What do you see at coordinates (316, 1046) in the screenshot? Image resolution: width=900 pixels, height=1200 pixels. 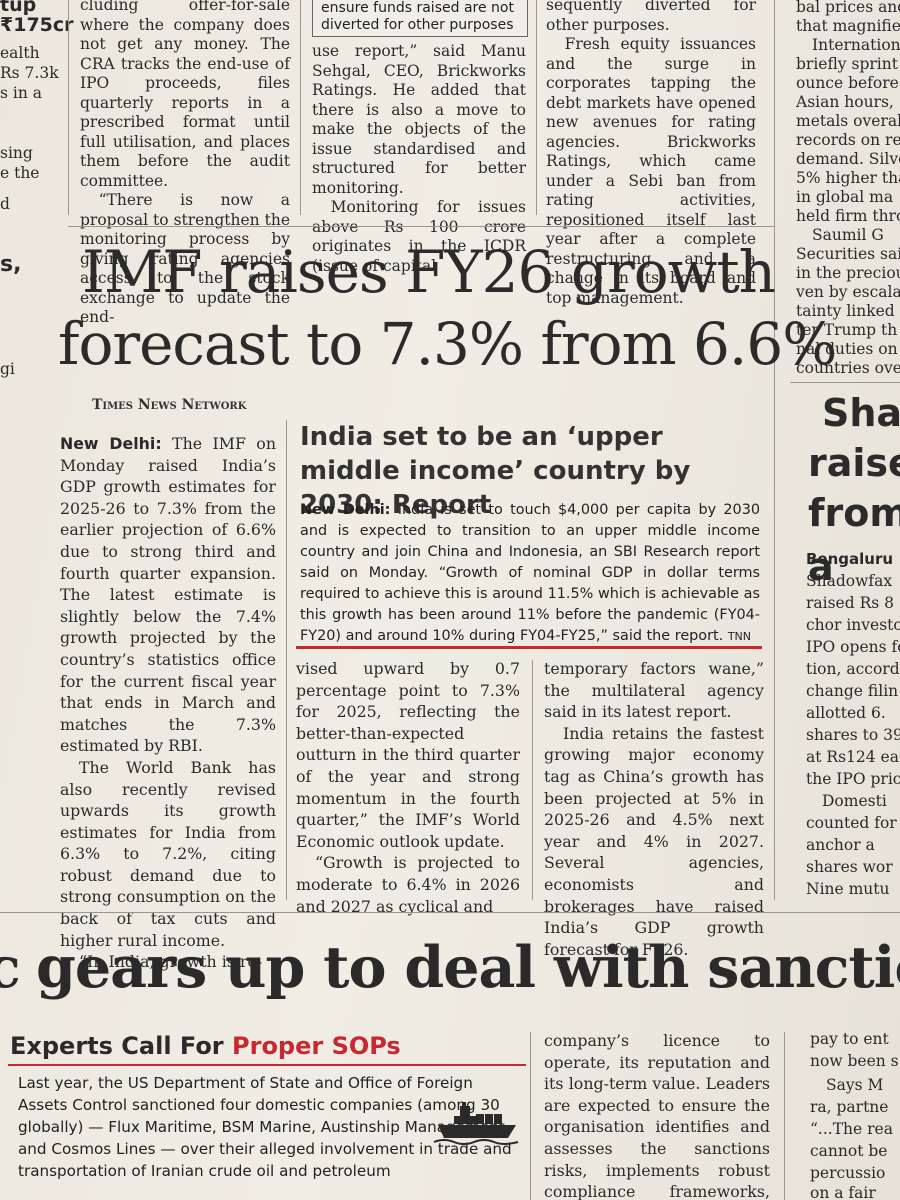 I see `section-label-highlight: Proper SOPs` at bounding box center [316, 1046].